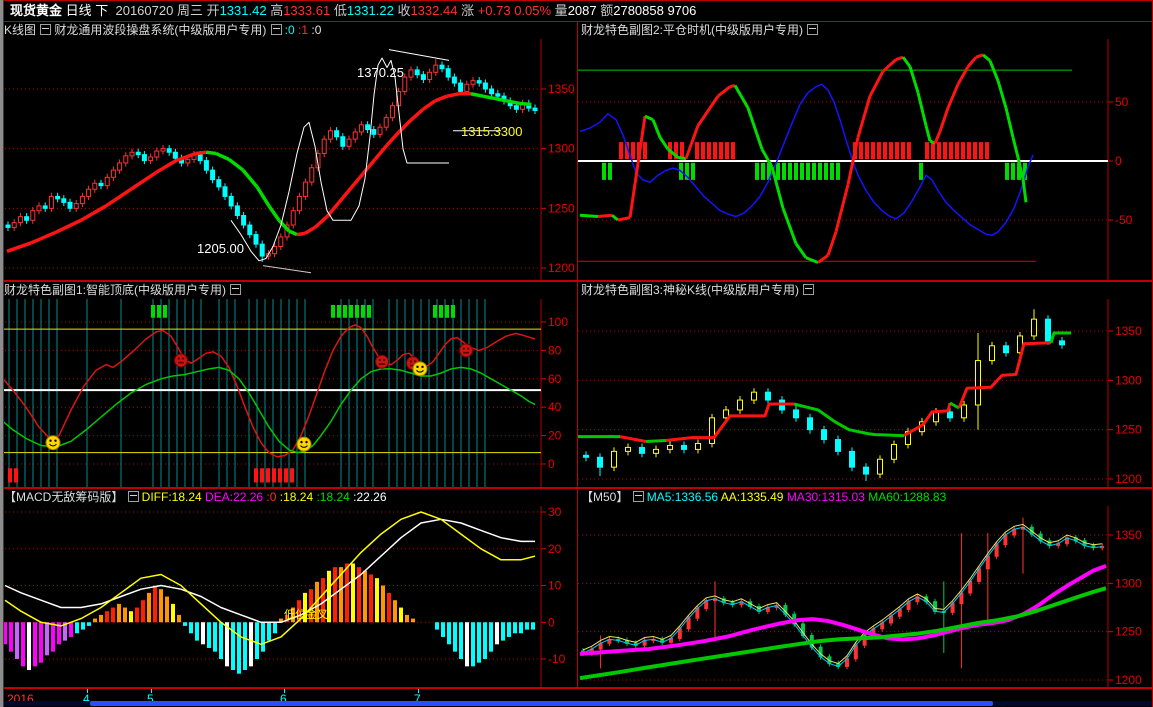 This screenshot has width=1153, height=707. I want to click on text-segment: 1331.42, so click(243, 10).